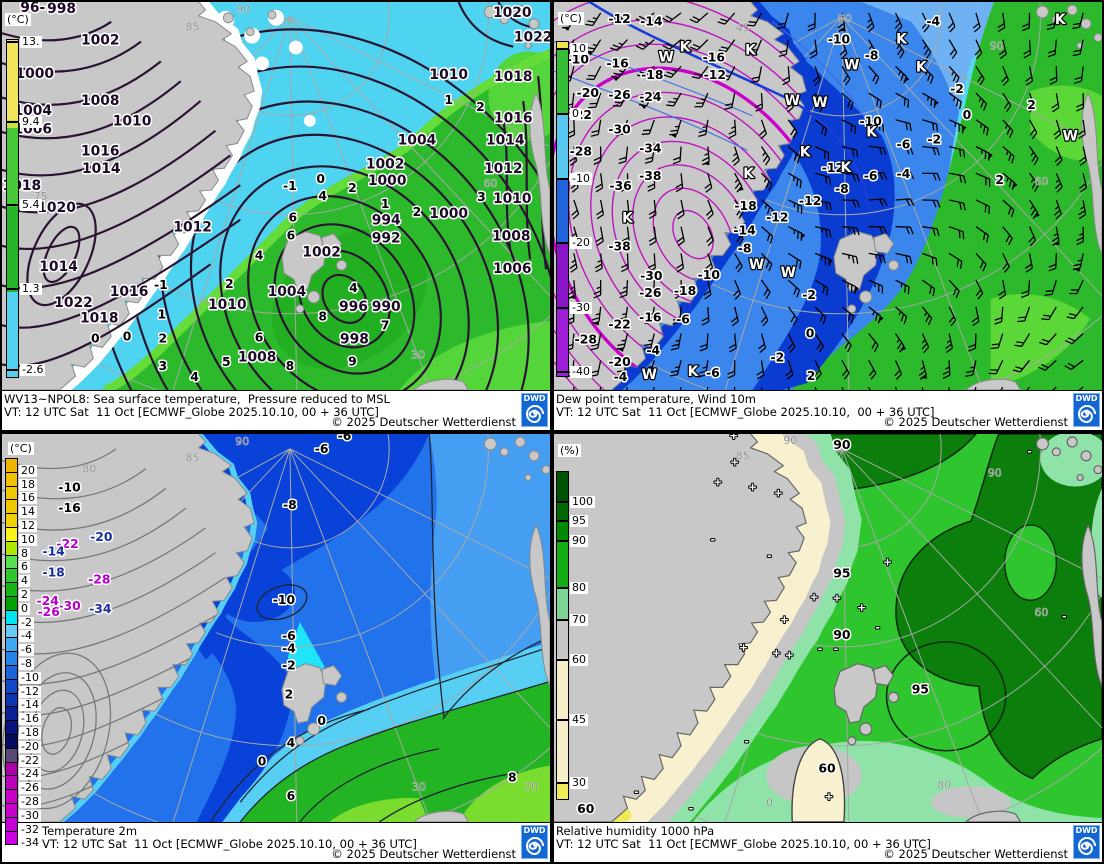  I want to click on panel-title: Relative humidity 1000 hPa, so click(635, 831).